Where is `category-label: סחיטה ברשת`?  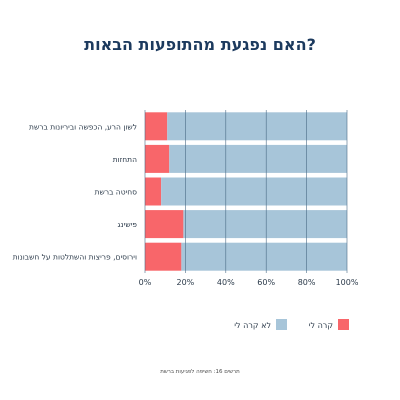
category-label: סחיטה ברשת is located at coordinates (116, 192).